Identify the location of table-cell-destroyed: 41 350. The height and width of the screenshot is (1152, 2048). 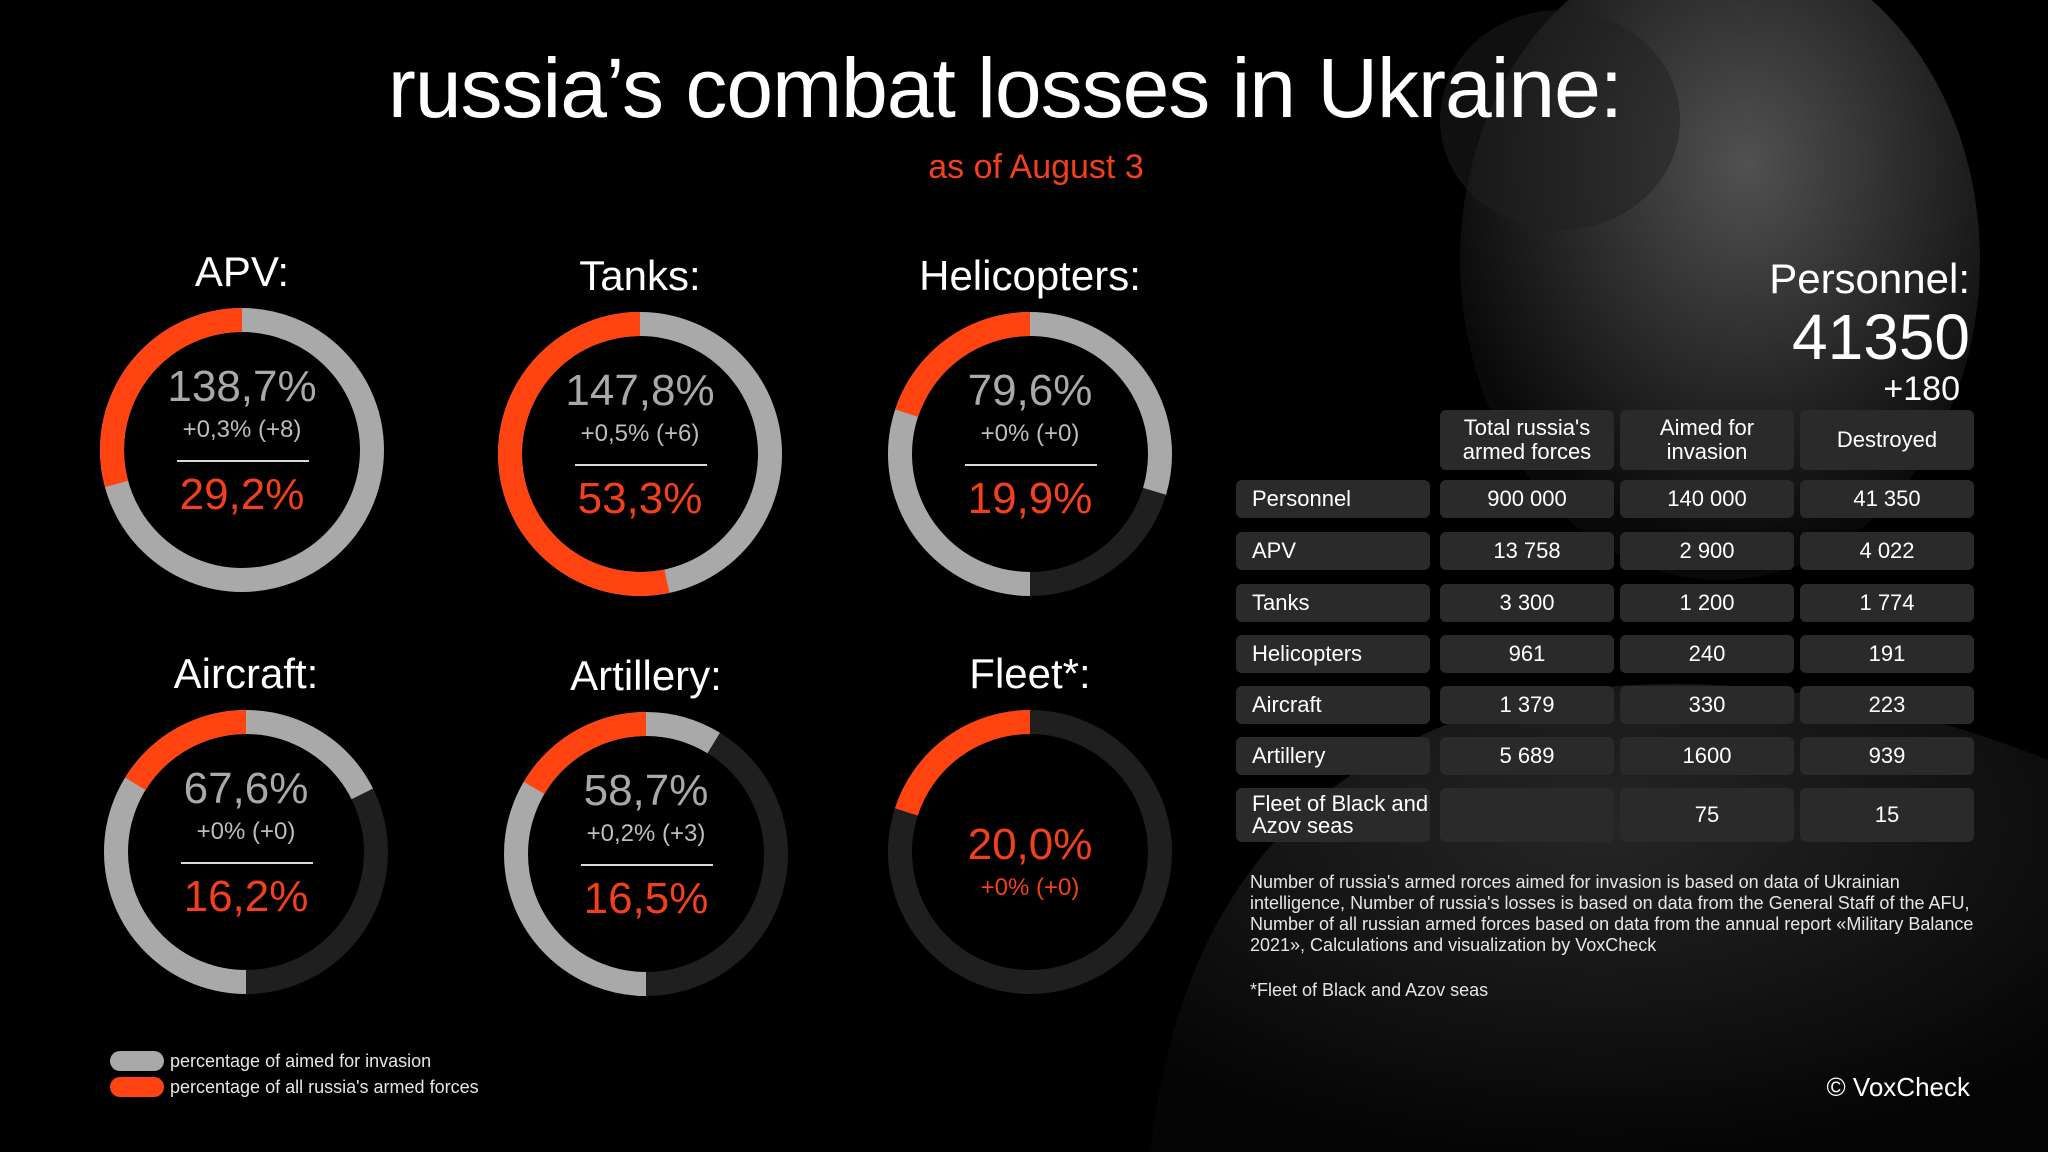
(1887, 499).